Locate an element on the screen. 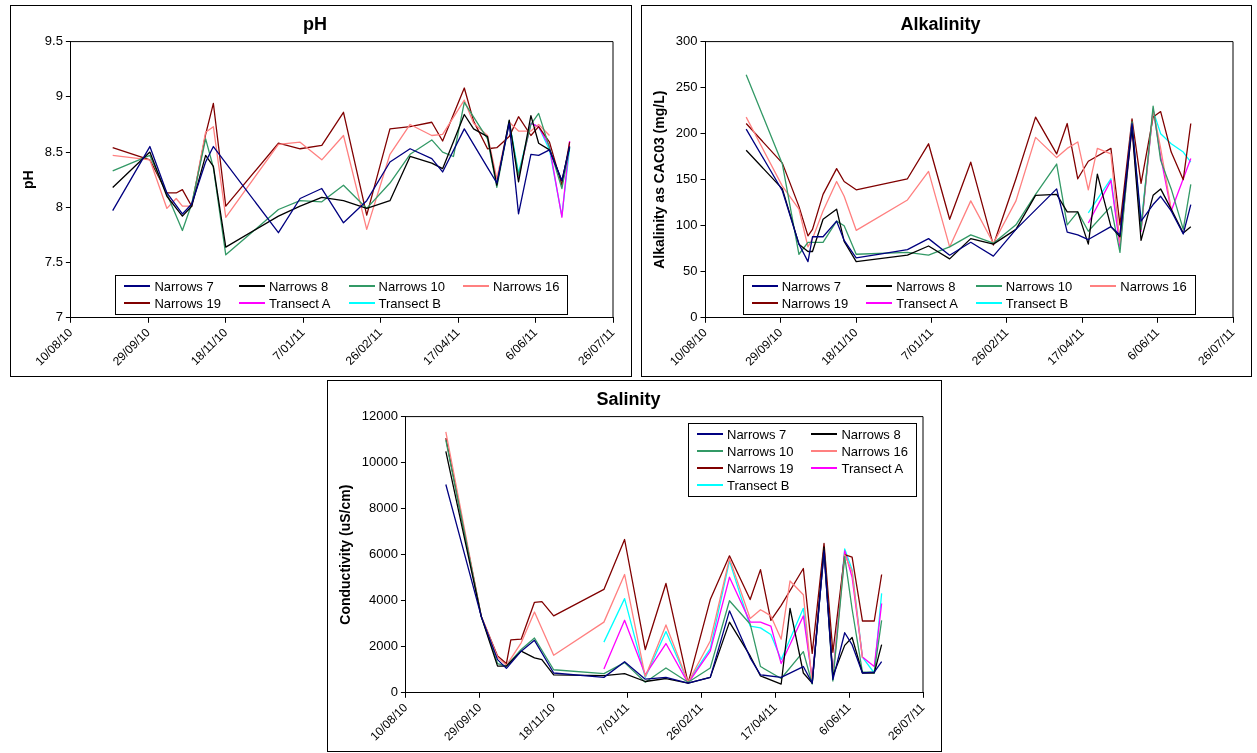 This screenshot has width=1257, height=753. y-tick-label: 50 is located at coordinates (690, 271).